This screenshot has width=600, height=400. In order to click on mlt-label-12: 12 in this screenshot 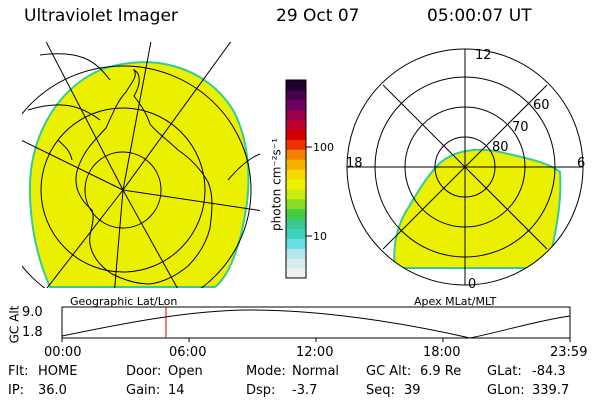, I will do `click(483, 55)`.